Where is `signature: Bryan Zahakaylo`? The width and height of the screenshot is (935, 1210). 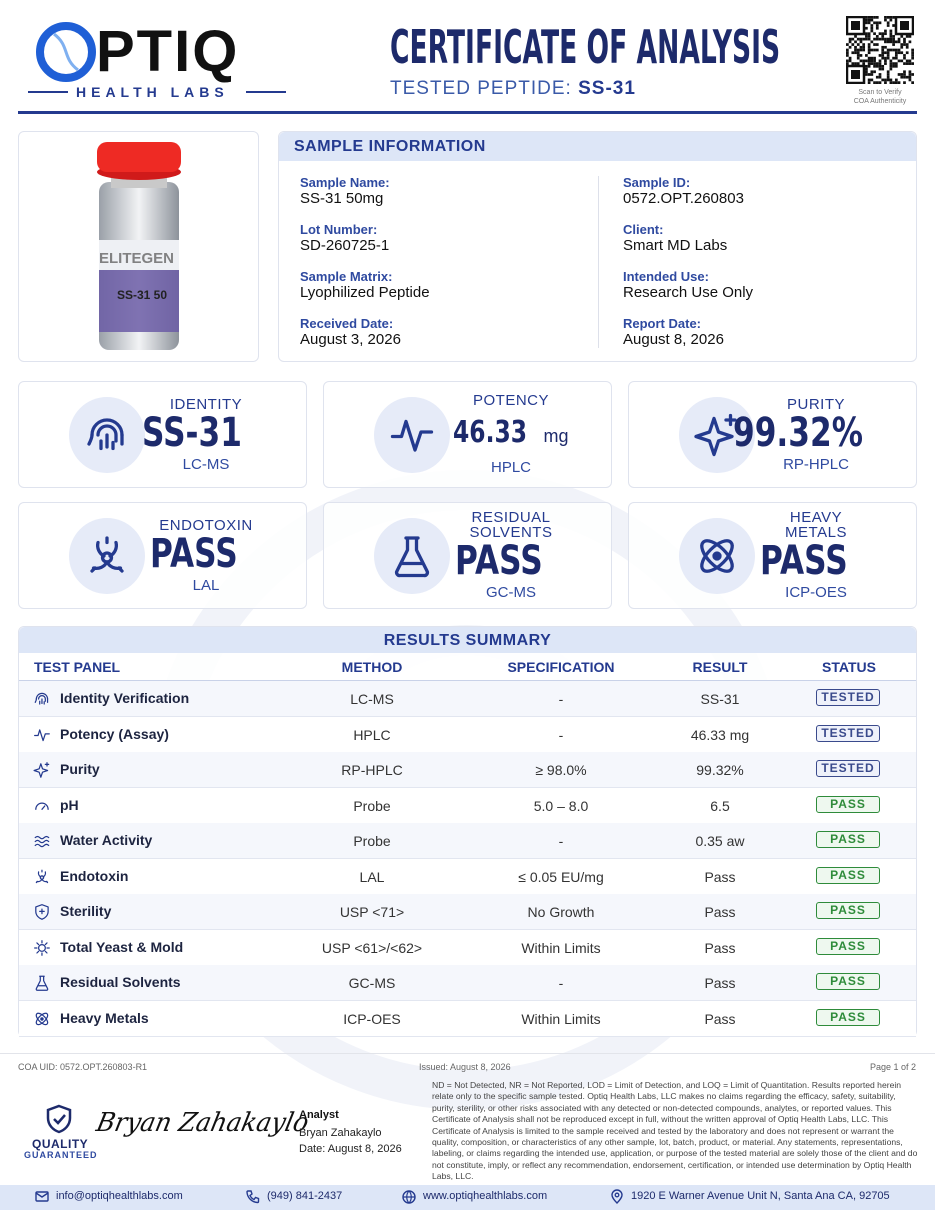
signature: Bryan Zahakaylo is located at coordinates (202, 1123).